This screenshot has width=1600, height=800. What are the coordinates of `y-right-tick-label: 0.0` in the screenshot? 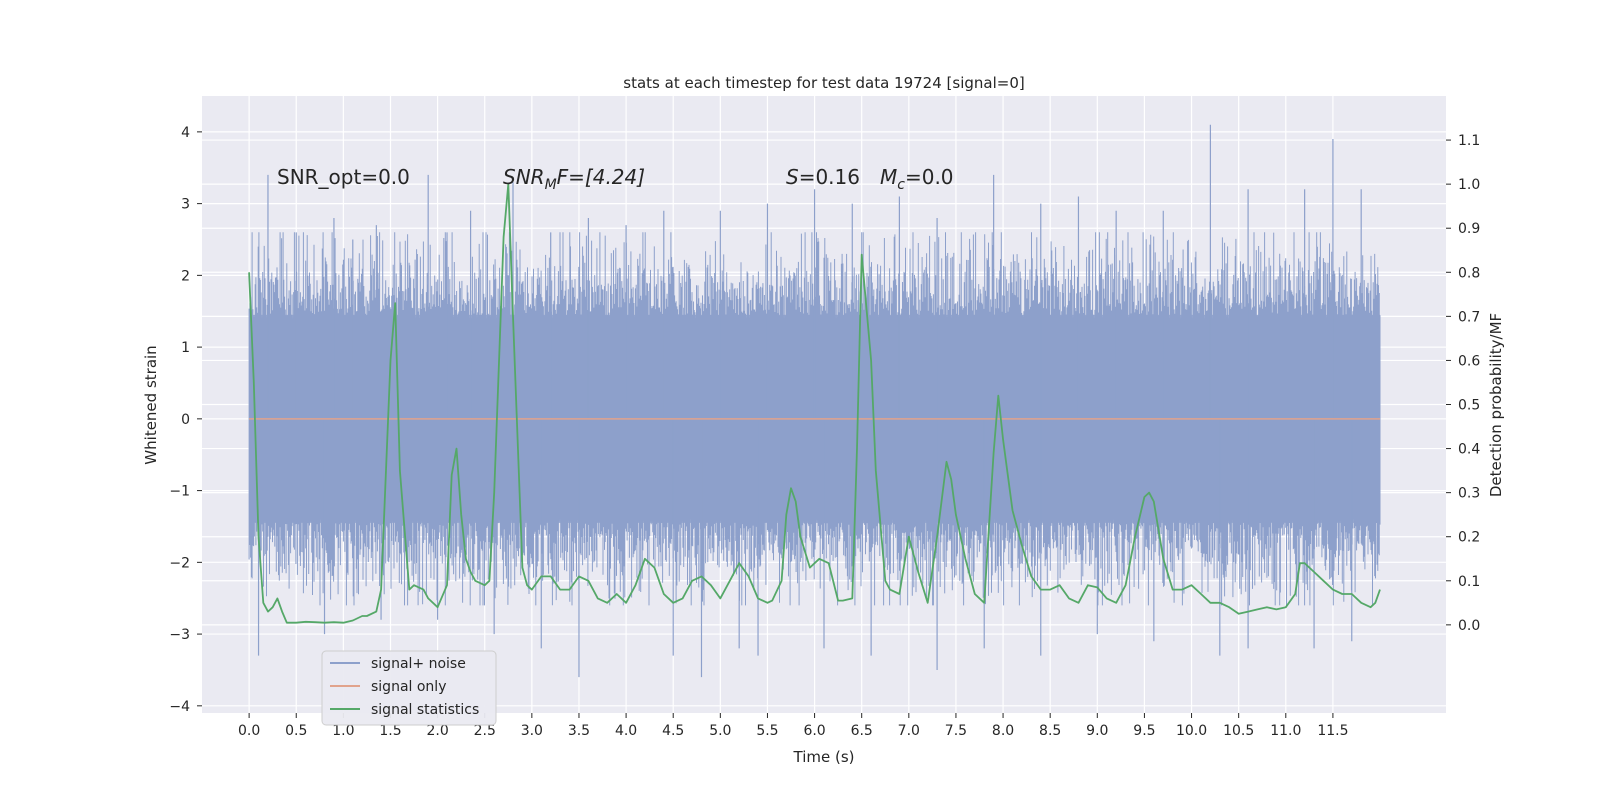 It's located at (1469, 626).